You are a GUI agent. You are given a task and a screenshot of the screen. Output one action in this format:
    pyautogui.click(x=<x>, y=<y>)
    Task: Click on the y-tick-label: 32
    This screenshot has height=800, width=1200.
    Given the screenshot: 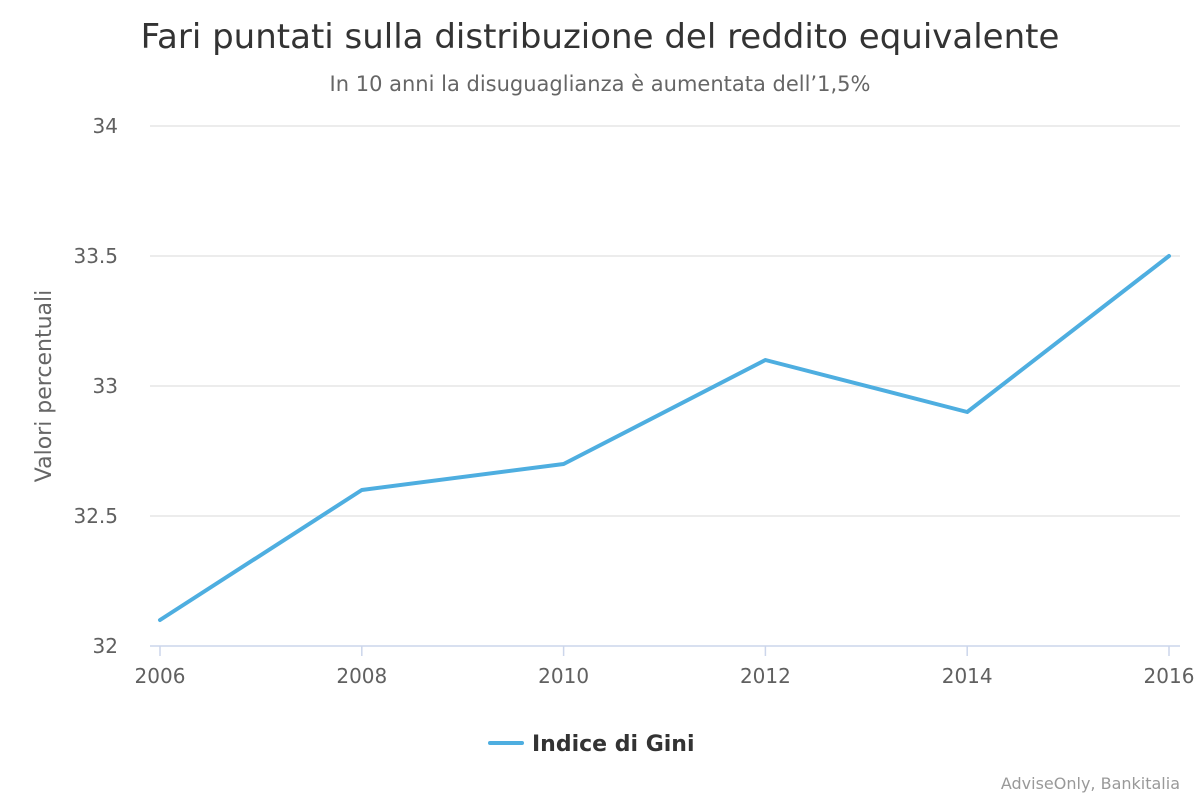 What is the action you would take?
    pyautogui.click(x=105, y=646)
    